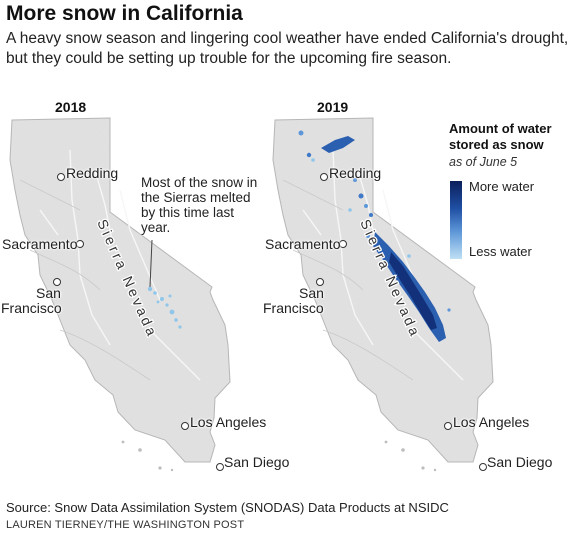 Image resolution: width=580 pixels, height=533 pixels. I want to click on legend-low-label: Less water, so click(500, 251).